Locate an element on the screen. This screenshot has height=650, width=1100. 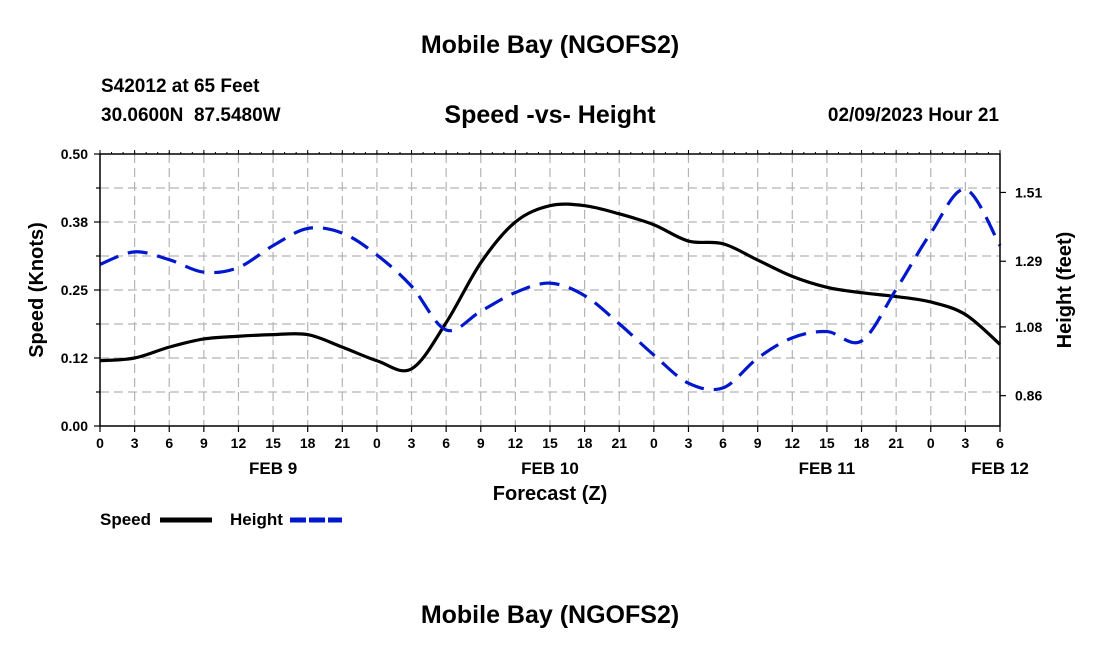
x-axis-title: Forecast (Z) is located at coordinates (550, 494).